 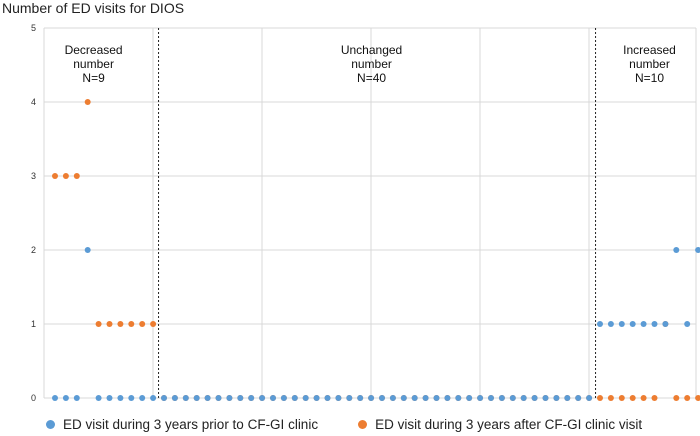 I want to click on legend-swatch-before, so click(x=50, y=424).